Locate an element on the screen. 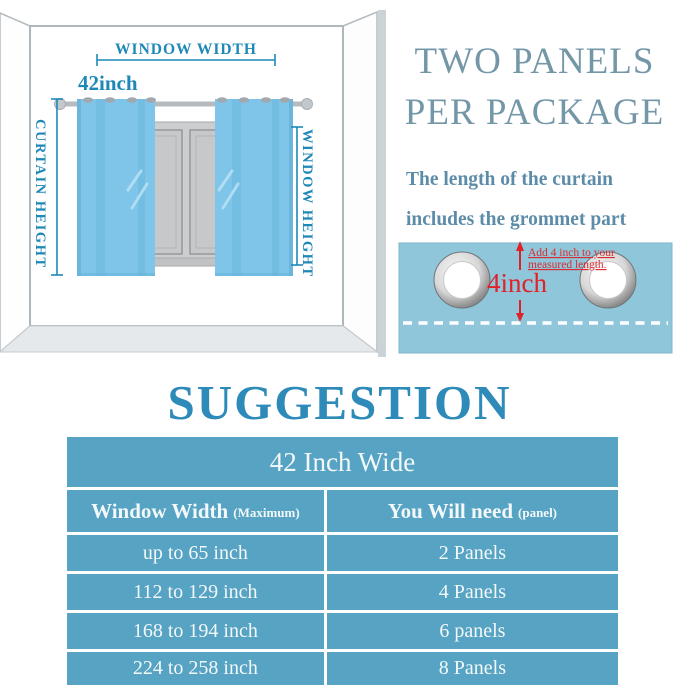 This screenshot has height=687, width=679. cell-window-width: up to 65 inch is located at coordinates (195, 553).